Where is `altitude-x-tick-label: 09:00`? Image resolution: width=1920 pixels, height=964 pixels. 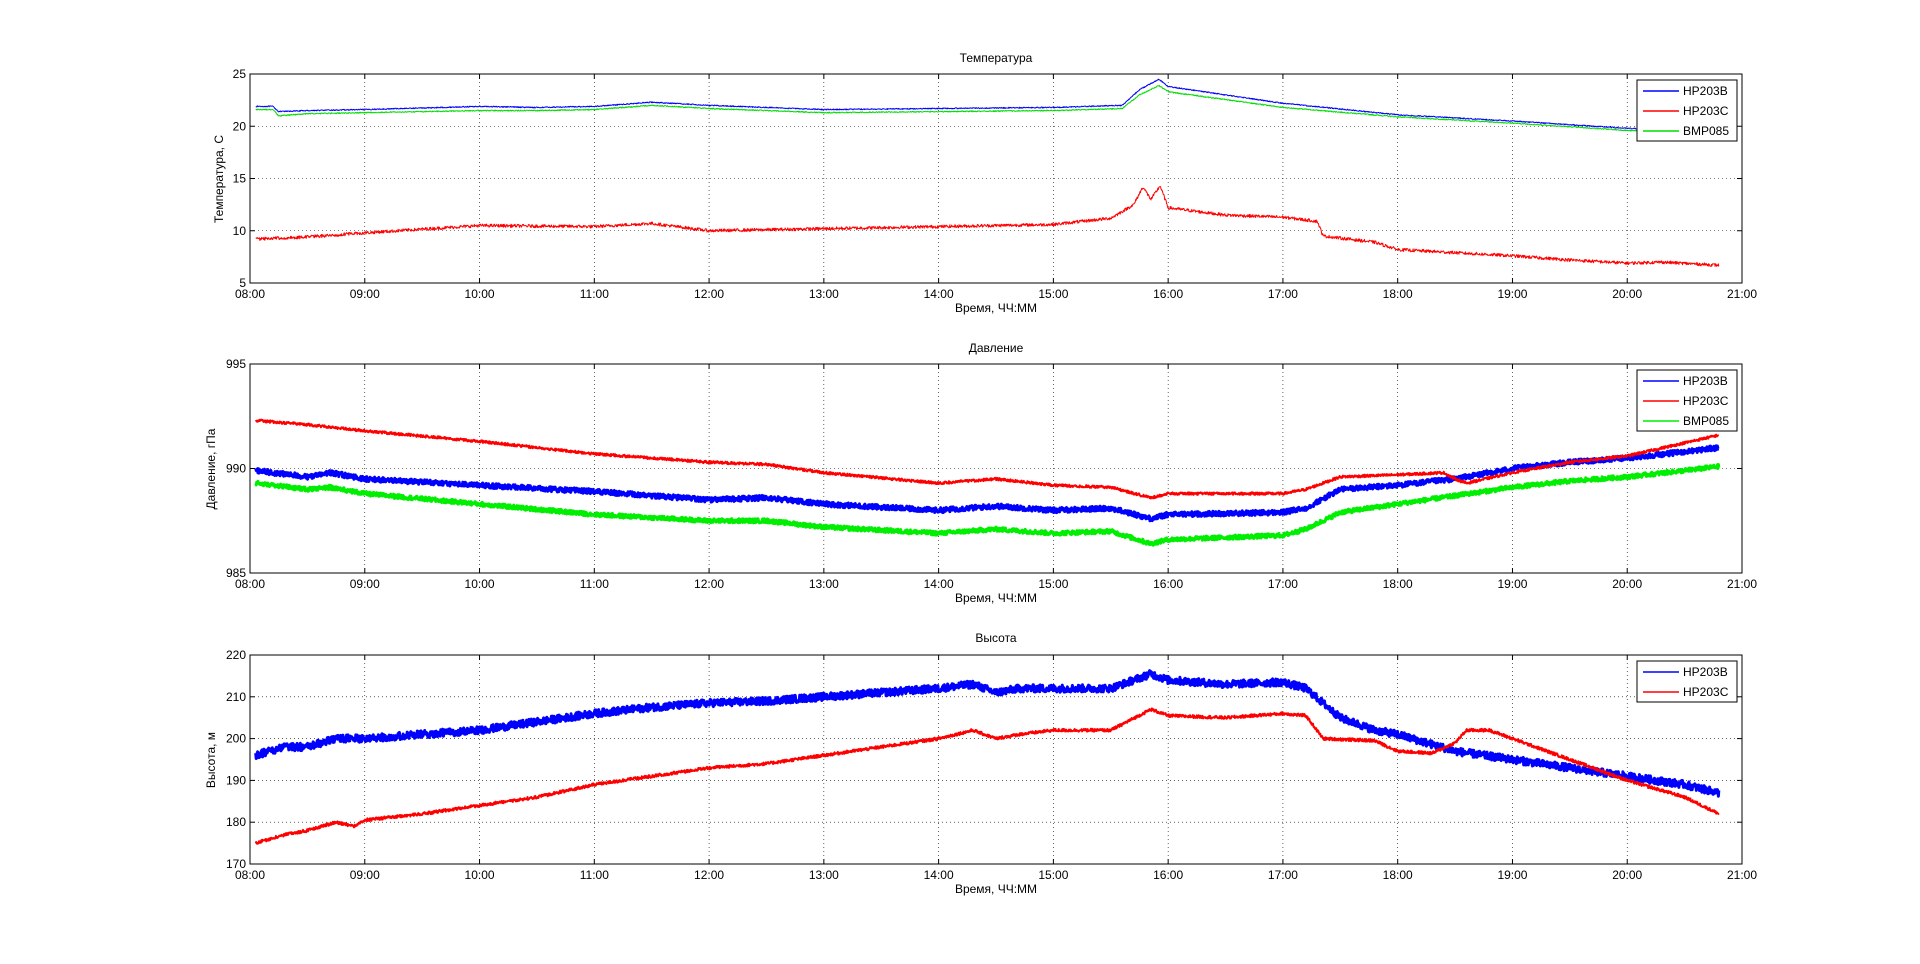
altitude-x-tick-label: 09:00 is located at coordinates (365, 875).